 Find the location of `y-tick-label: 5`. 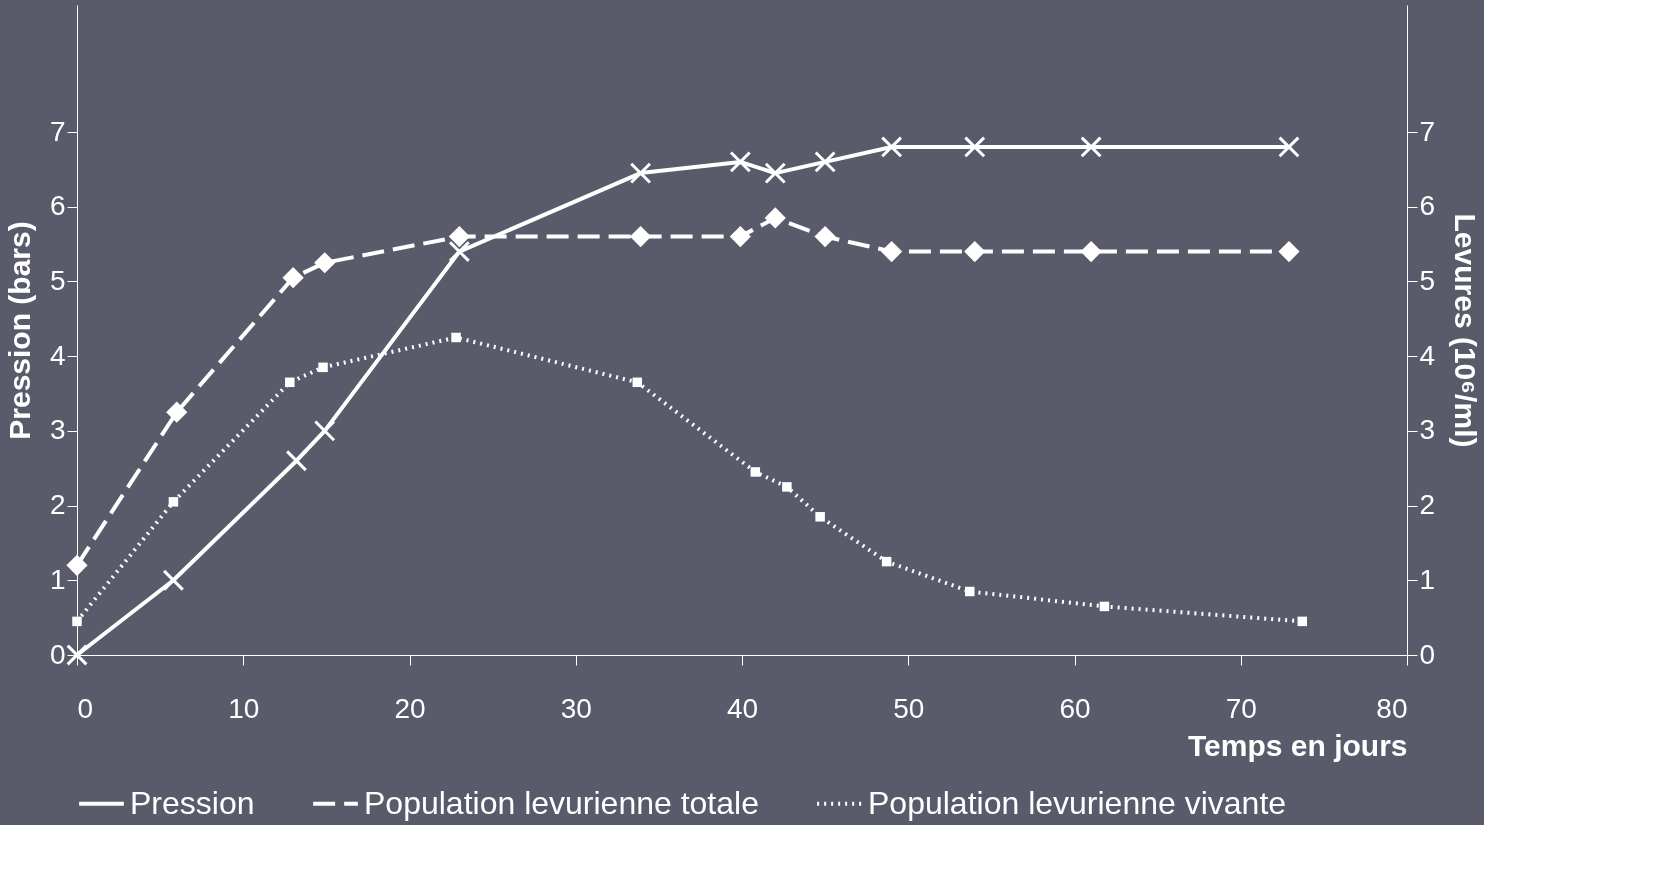

y-tick-label: 5 is located at coordinates (57, 280).